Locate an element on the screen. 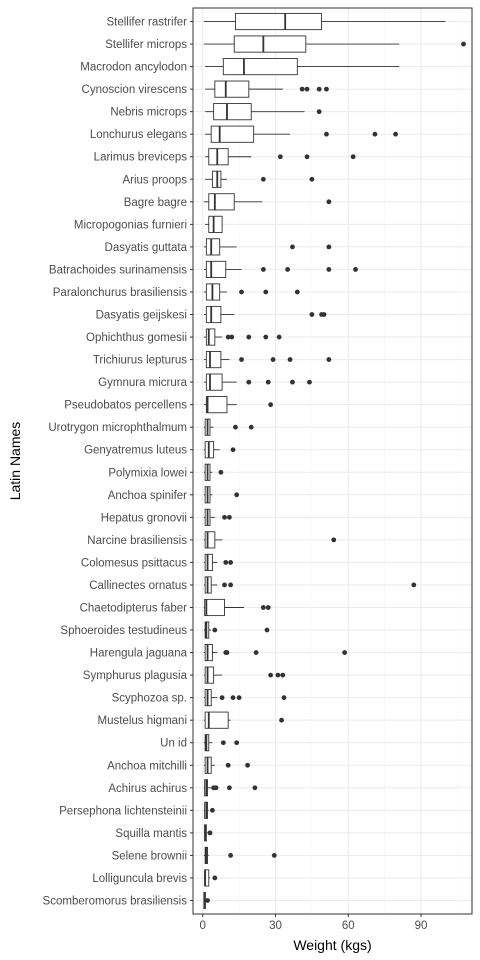 The width and height of the screenshot is (480, 960). y-tick-label: Hepatus gronovii is located at coordinates (144, 518).